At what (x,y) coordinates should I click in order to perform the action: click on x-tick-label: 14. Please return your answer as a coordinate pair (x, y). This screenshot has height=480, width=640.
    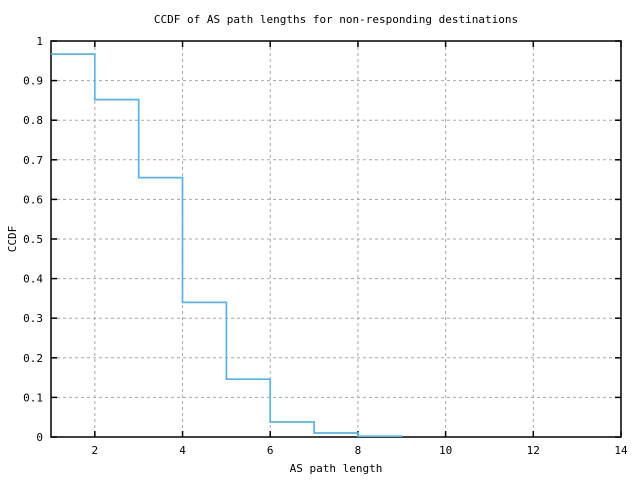
    Looking at the image, I should click on (621, 450).